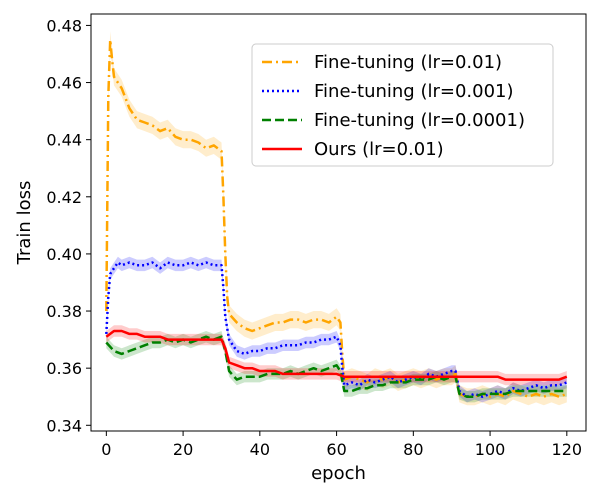 Image resolution: width=600 pixels, height=498 pixels. What do you see at coordinates (64, 197) in the screenshot?
I see `y-tick-label: 0.42` at bounding box center [64, 197].